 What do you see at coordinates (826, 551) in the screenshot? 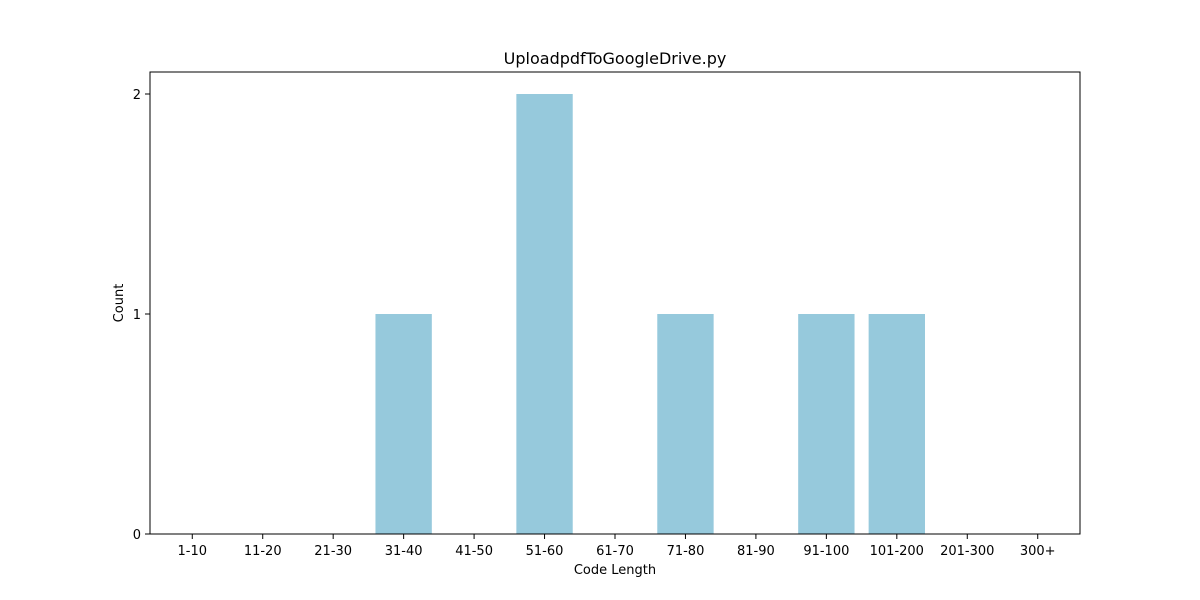
I see `x-tick-label: 91-100` at bounding box center [826, 551].